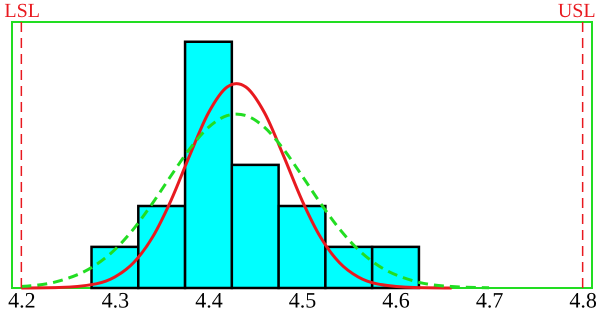  I want to click on ref-line-label: USL, so click(577, 11).